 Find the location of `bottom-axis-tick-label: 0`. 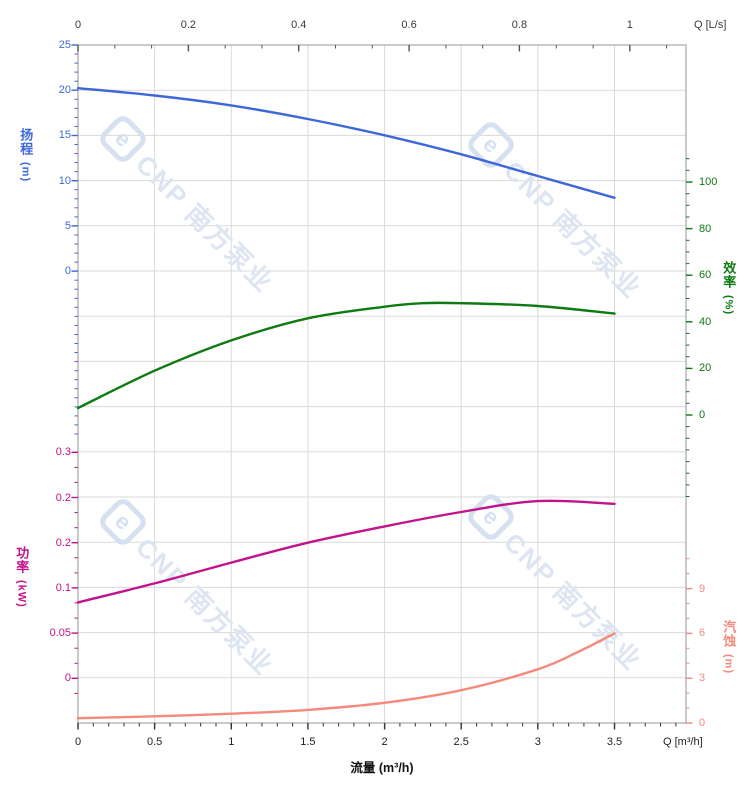

bottom-axis-tick-label: 0 is located at coordinates (78, 742).